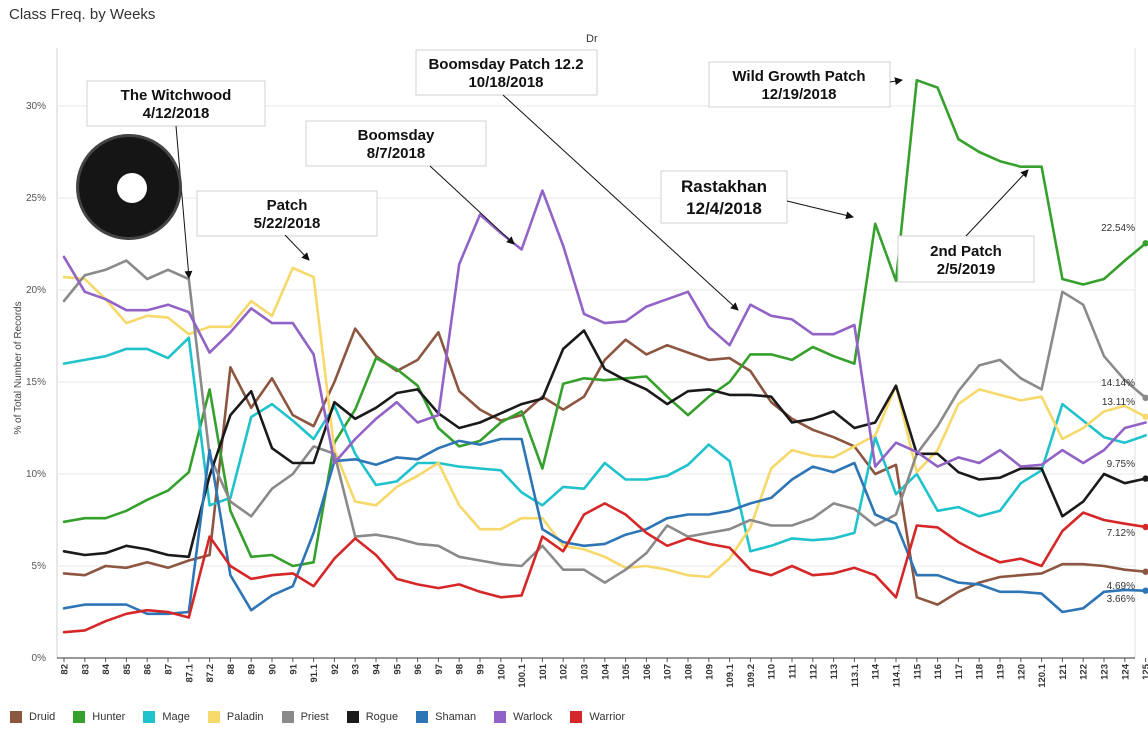 The width and height of the screenshot is (1148, 737). What do you see at coordinates (1124, 414) in the screenshot?
I see `end-labels: 22.54% 14.14% 13.11% 9.75% 7.12% 4.69% 3.66%` at bounding box center [1124, 414].